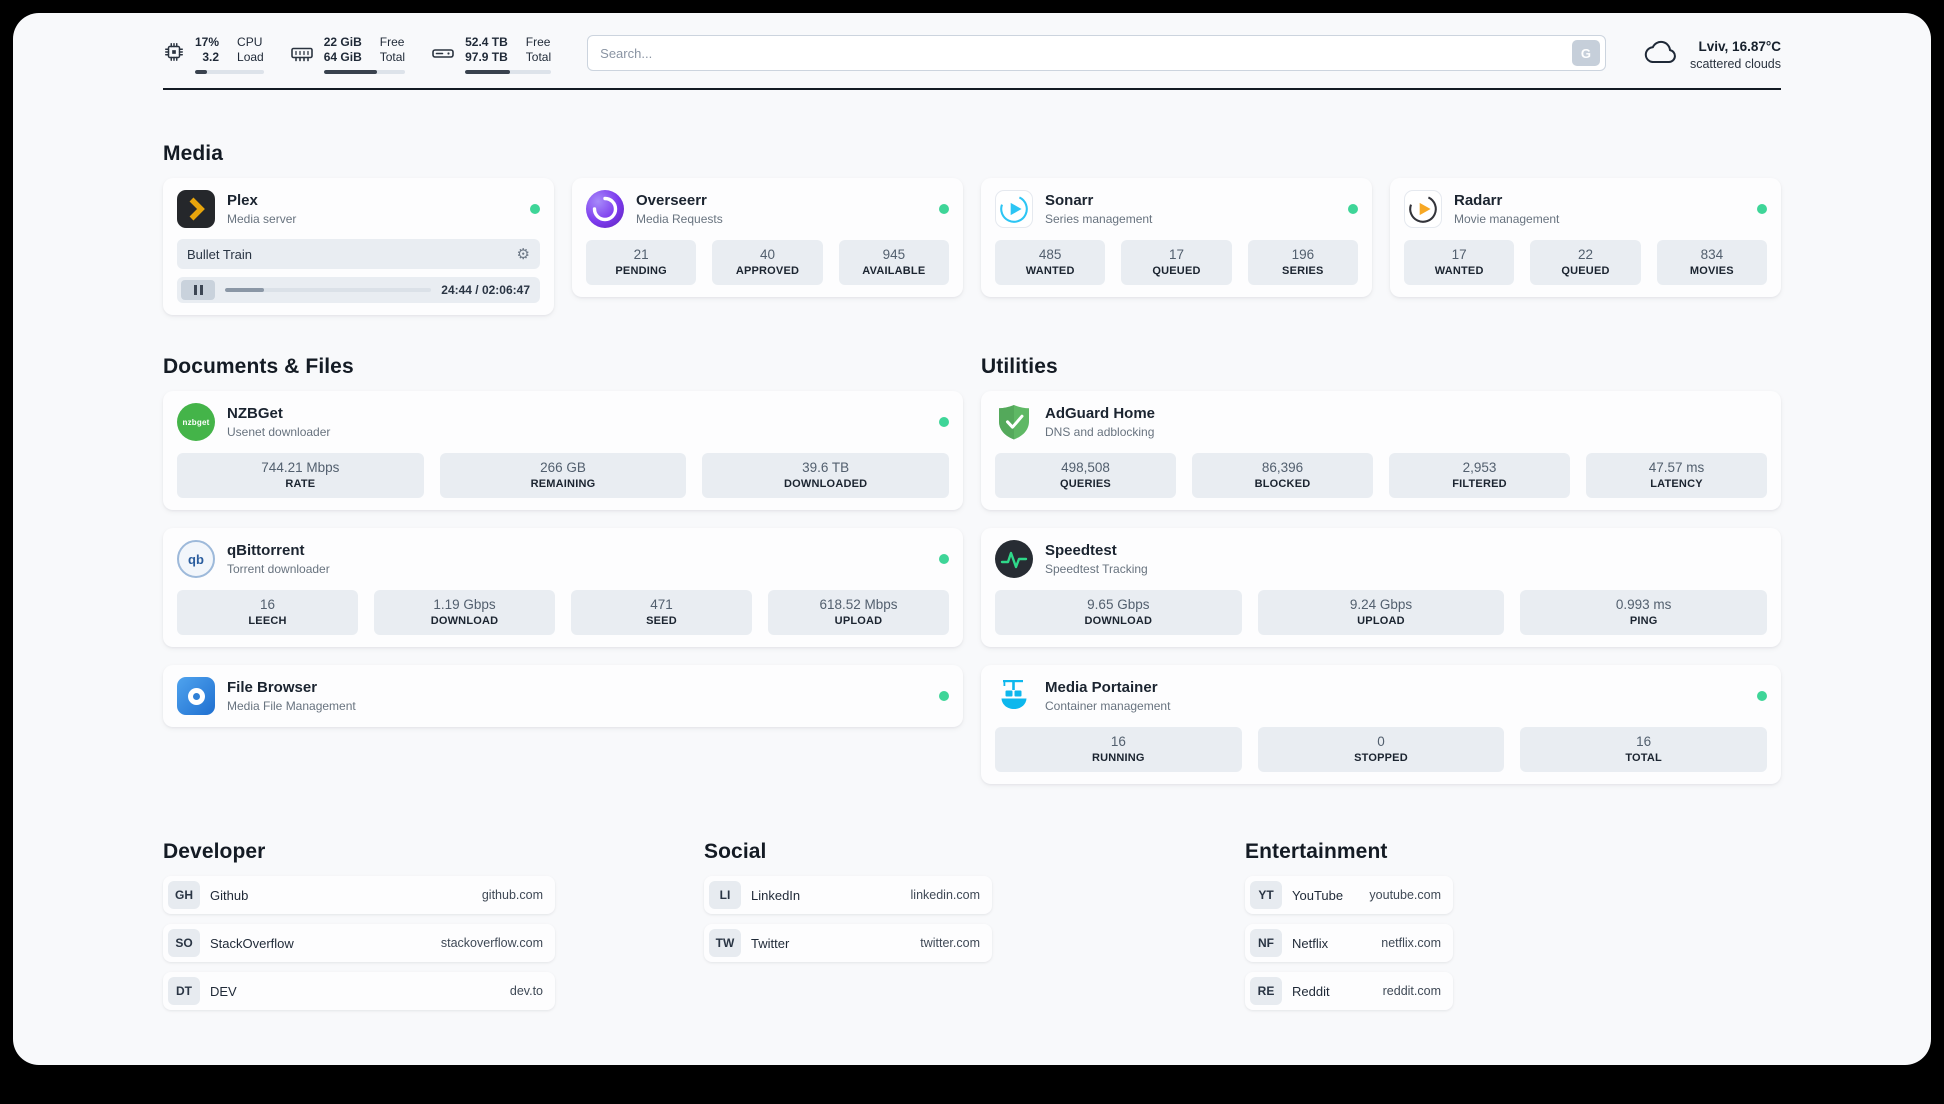  I want to click on stat-tile: 196 SERIES, so click(1302, 262).